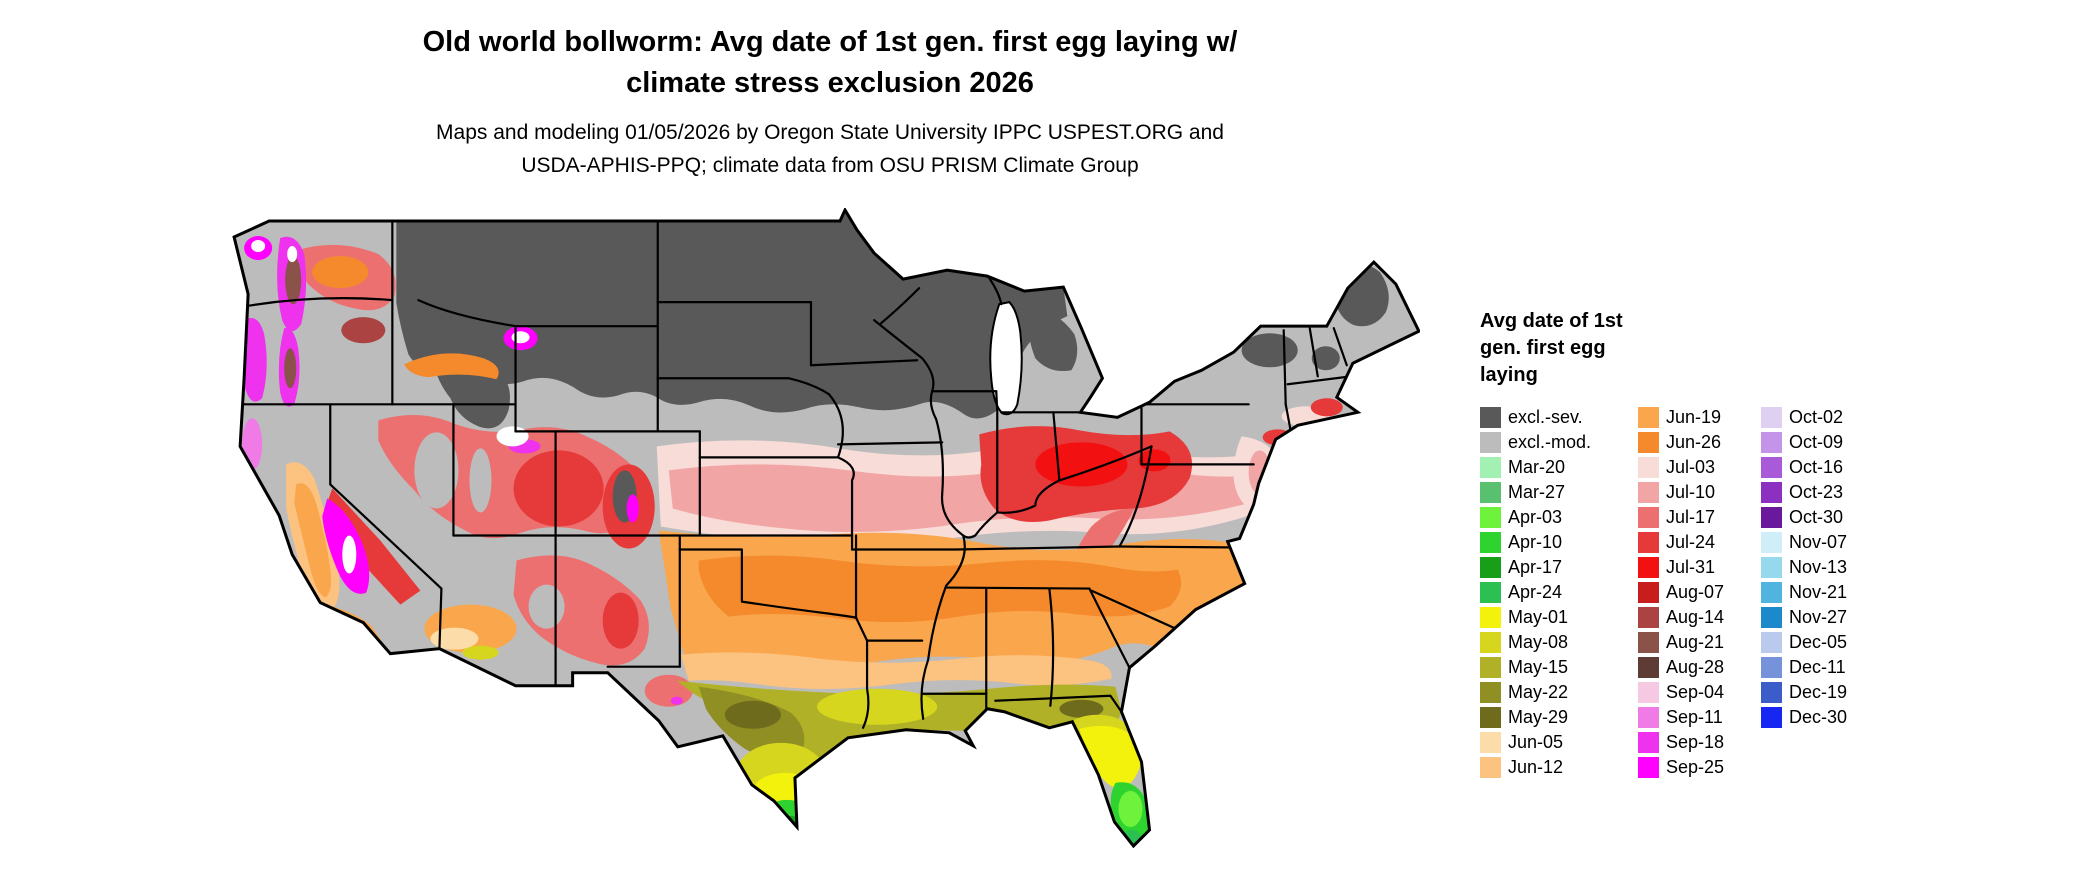  I want to click on legend-entry-oct16: Oct-16, so click(1804, 467).